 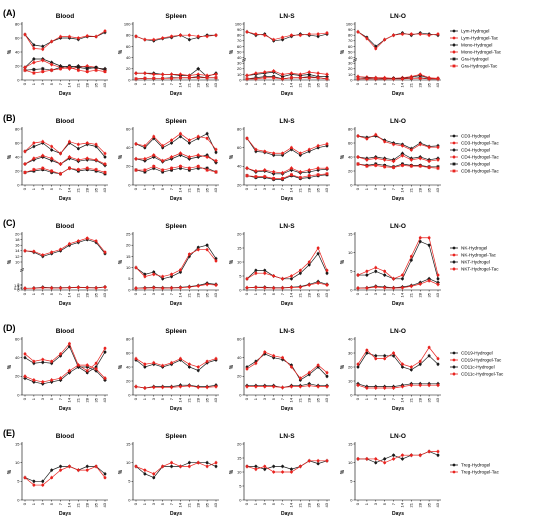 I want to click on x-tick-label: 21, so click(x=78, y=84).